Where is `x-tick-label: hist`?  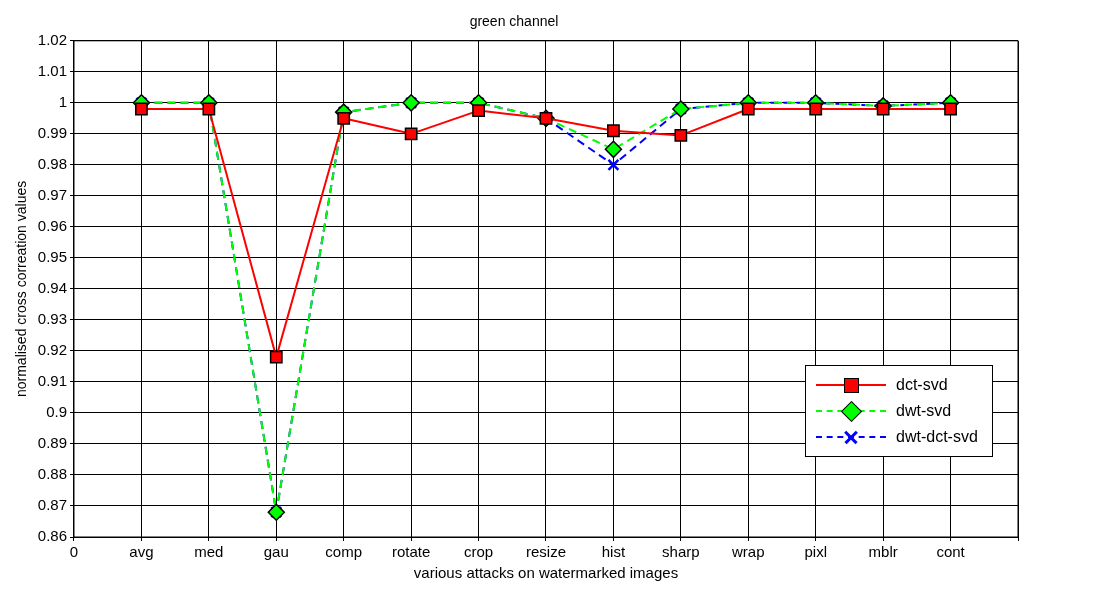 x-tick-label: hist is located at coordinates (613, 552).